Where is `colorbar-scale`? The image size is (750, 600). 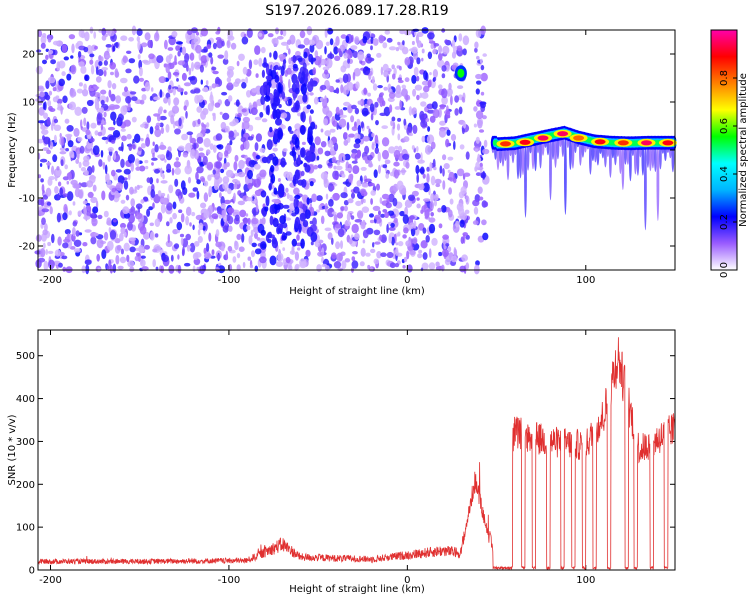 colorbar-scale is located at coordinates (724, 150).